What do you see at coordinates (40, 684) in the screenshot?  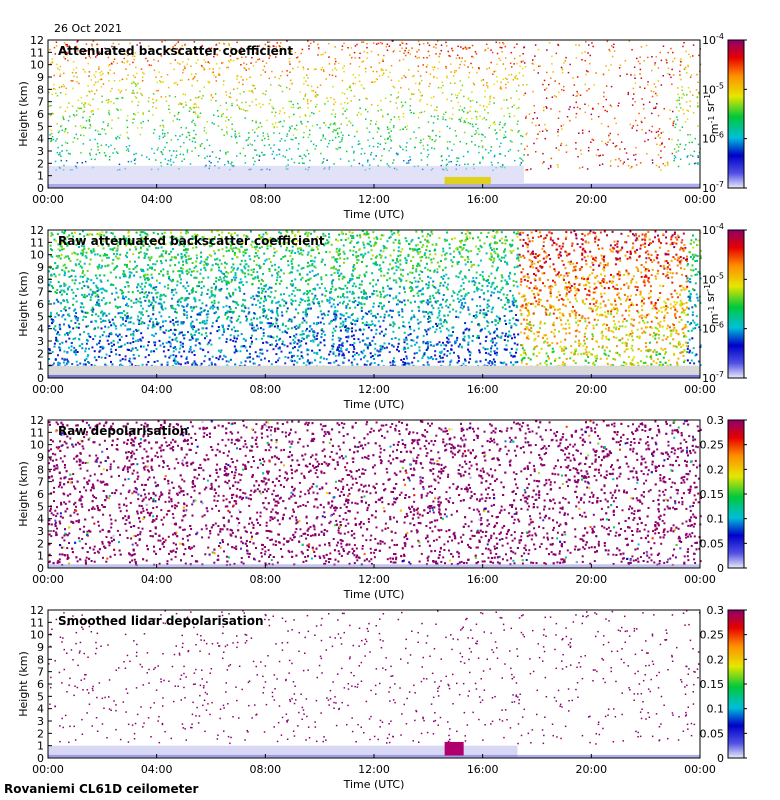 I see `y-tick-label: 6` at bounding box center [40, 684].